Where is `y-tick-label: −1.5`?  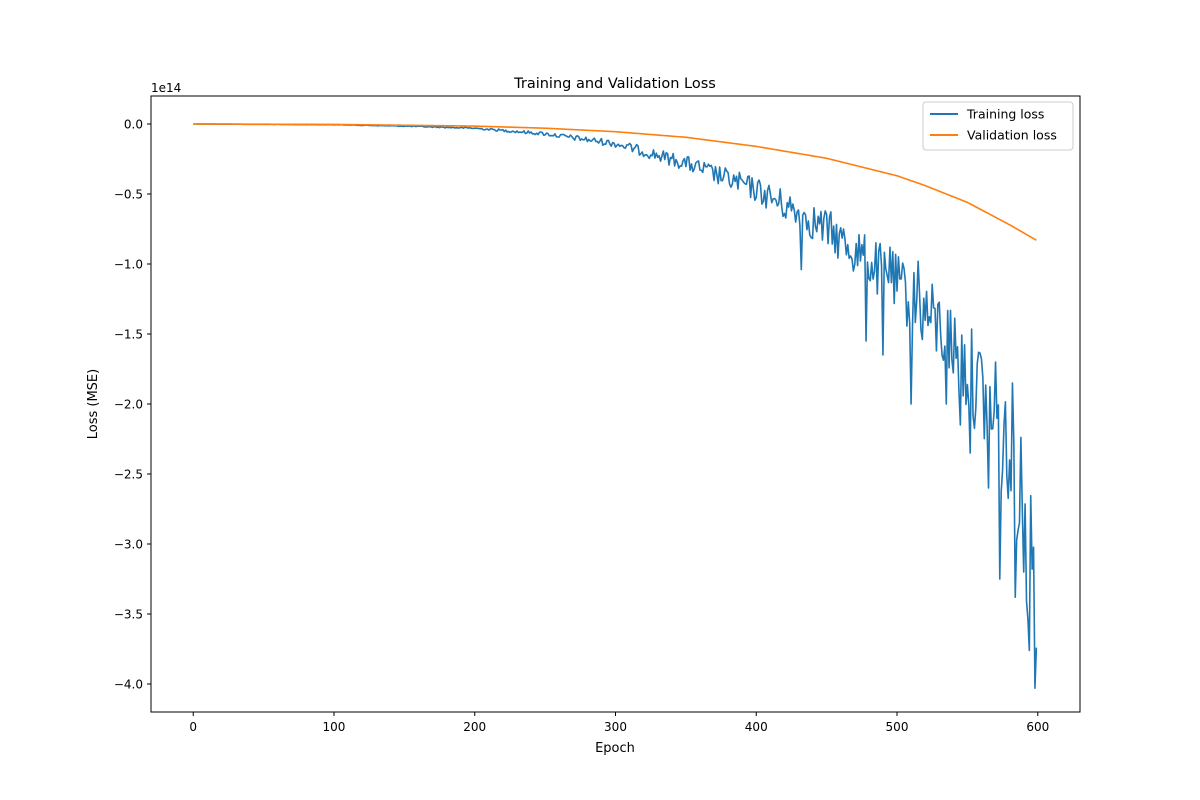 y-tick-label: −1.5 is located at coordinates (128, 335).